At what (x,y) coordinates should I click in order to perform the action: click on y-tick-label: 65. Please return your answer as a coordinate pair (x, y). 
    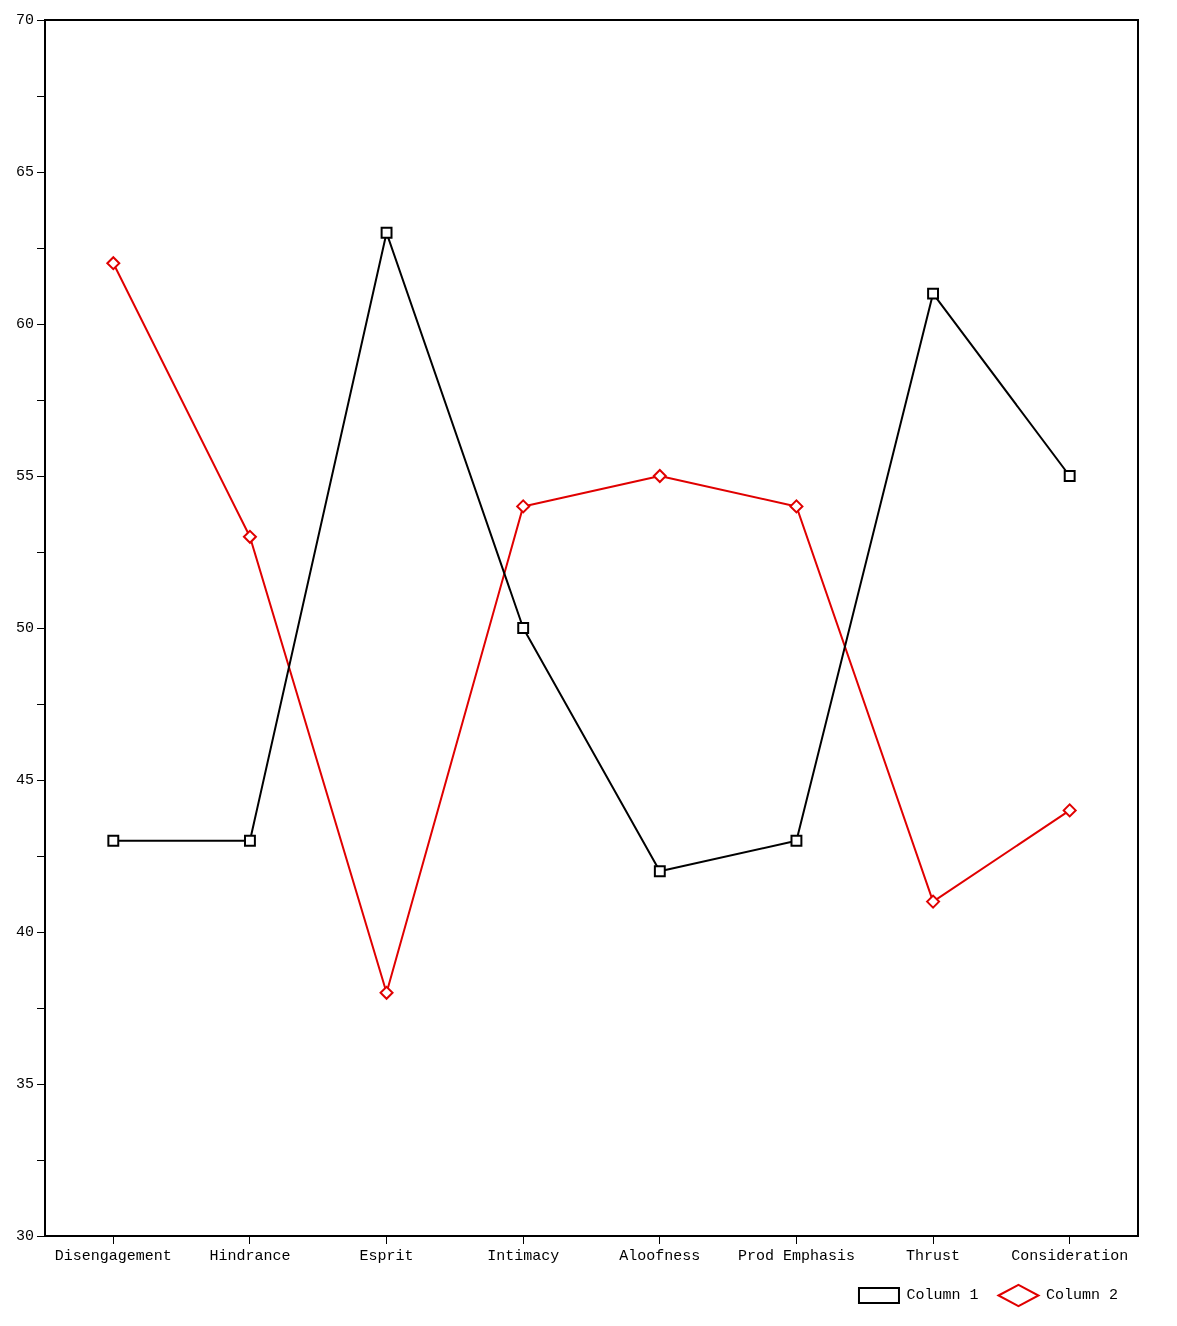
    Looking at the image, I should click on (24, 172).